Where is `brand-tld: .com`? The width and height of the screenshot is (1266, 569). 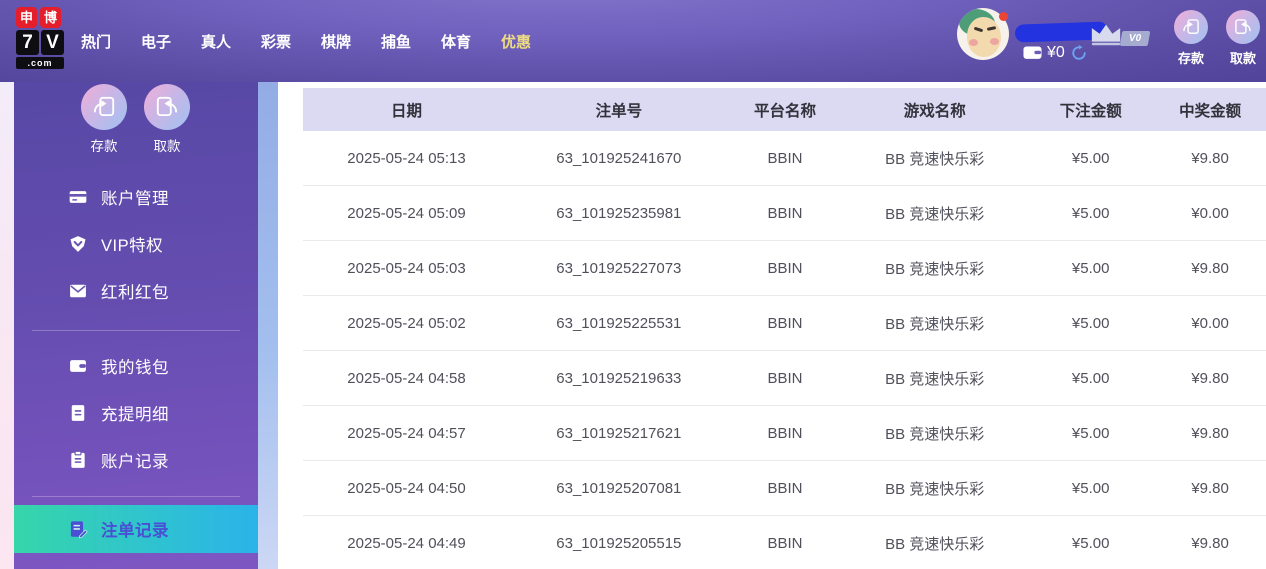 brand-tld: .com is located at coordinates (40, 63).